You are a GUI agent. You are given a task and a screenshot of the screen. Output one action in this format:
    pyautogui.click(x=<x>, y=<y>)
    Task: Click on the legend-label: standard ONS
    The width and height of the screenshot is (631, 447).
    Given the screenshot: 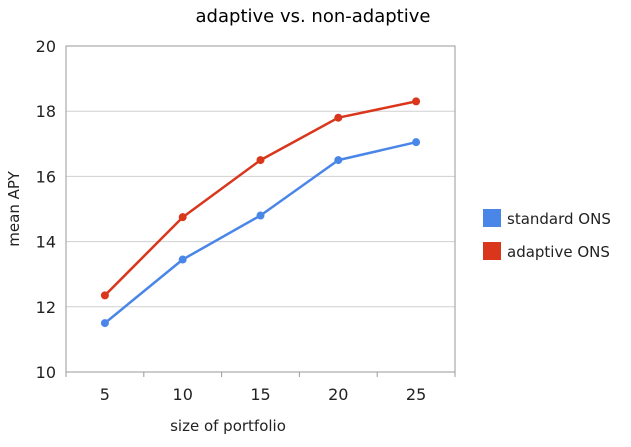 What is the action you would take?
    pyautogui.click(x=559, y=219)
    